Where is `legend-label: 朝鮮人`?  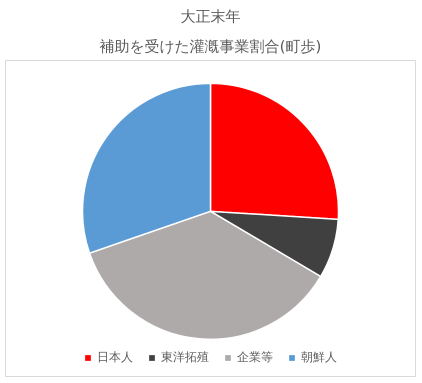
legend-label: 朝鮮人 is located at coordinates (319, 357).